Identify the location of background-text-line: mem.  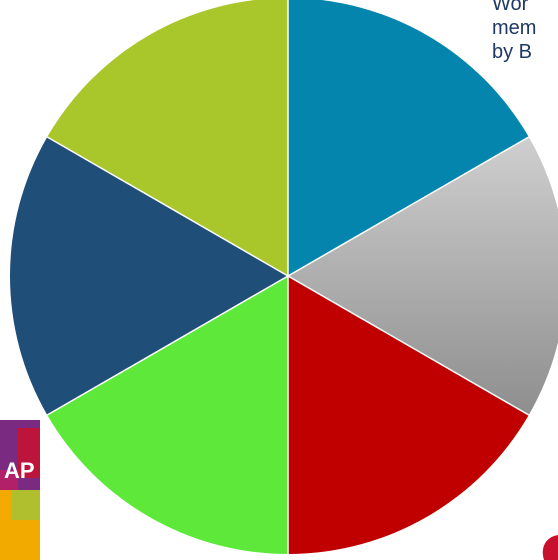
(514, 28).